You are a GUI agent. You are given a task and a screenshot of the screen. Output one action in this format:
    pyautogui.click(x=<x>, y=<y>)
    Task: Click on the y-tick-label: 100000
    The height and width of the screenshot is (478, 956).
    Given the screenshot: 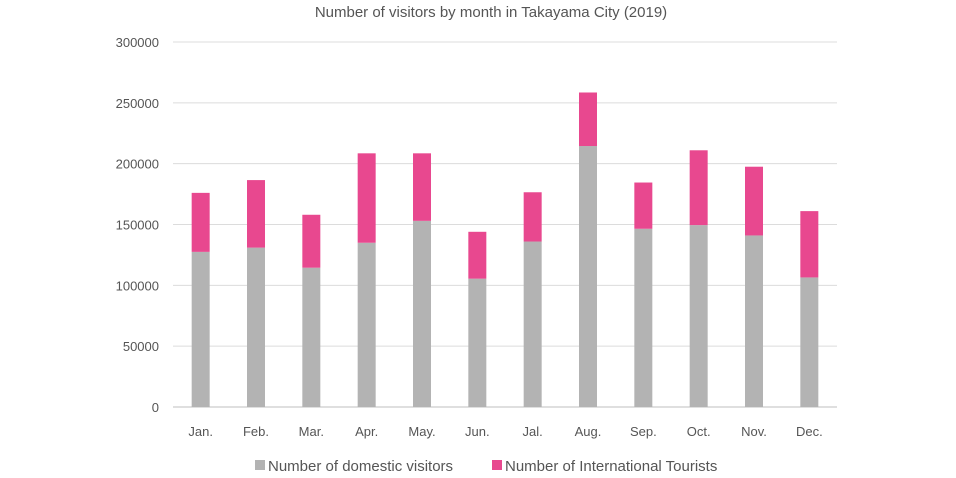 What is the action you would take?
    pyautogui.click(x=137, y=285)
    